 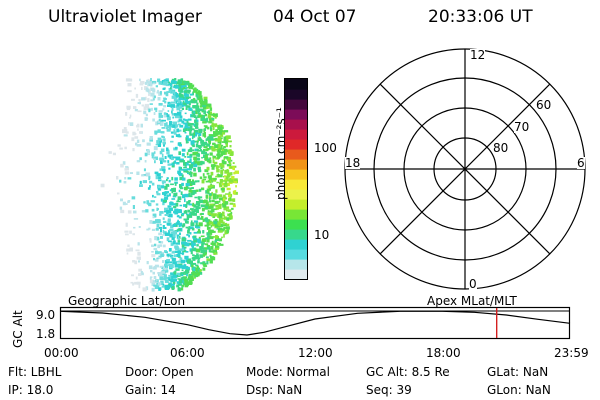 I want to click on info-gain: Gain: 14, so click(x=150, y=390).